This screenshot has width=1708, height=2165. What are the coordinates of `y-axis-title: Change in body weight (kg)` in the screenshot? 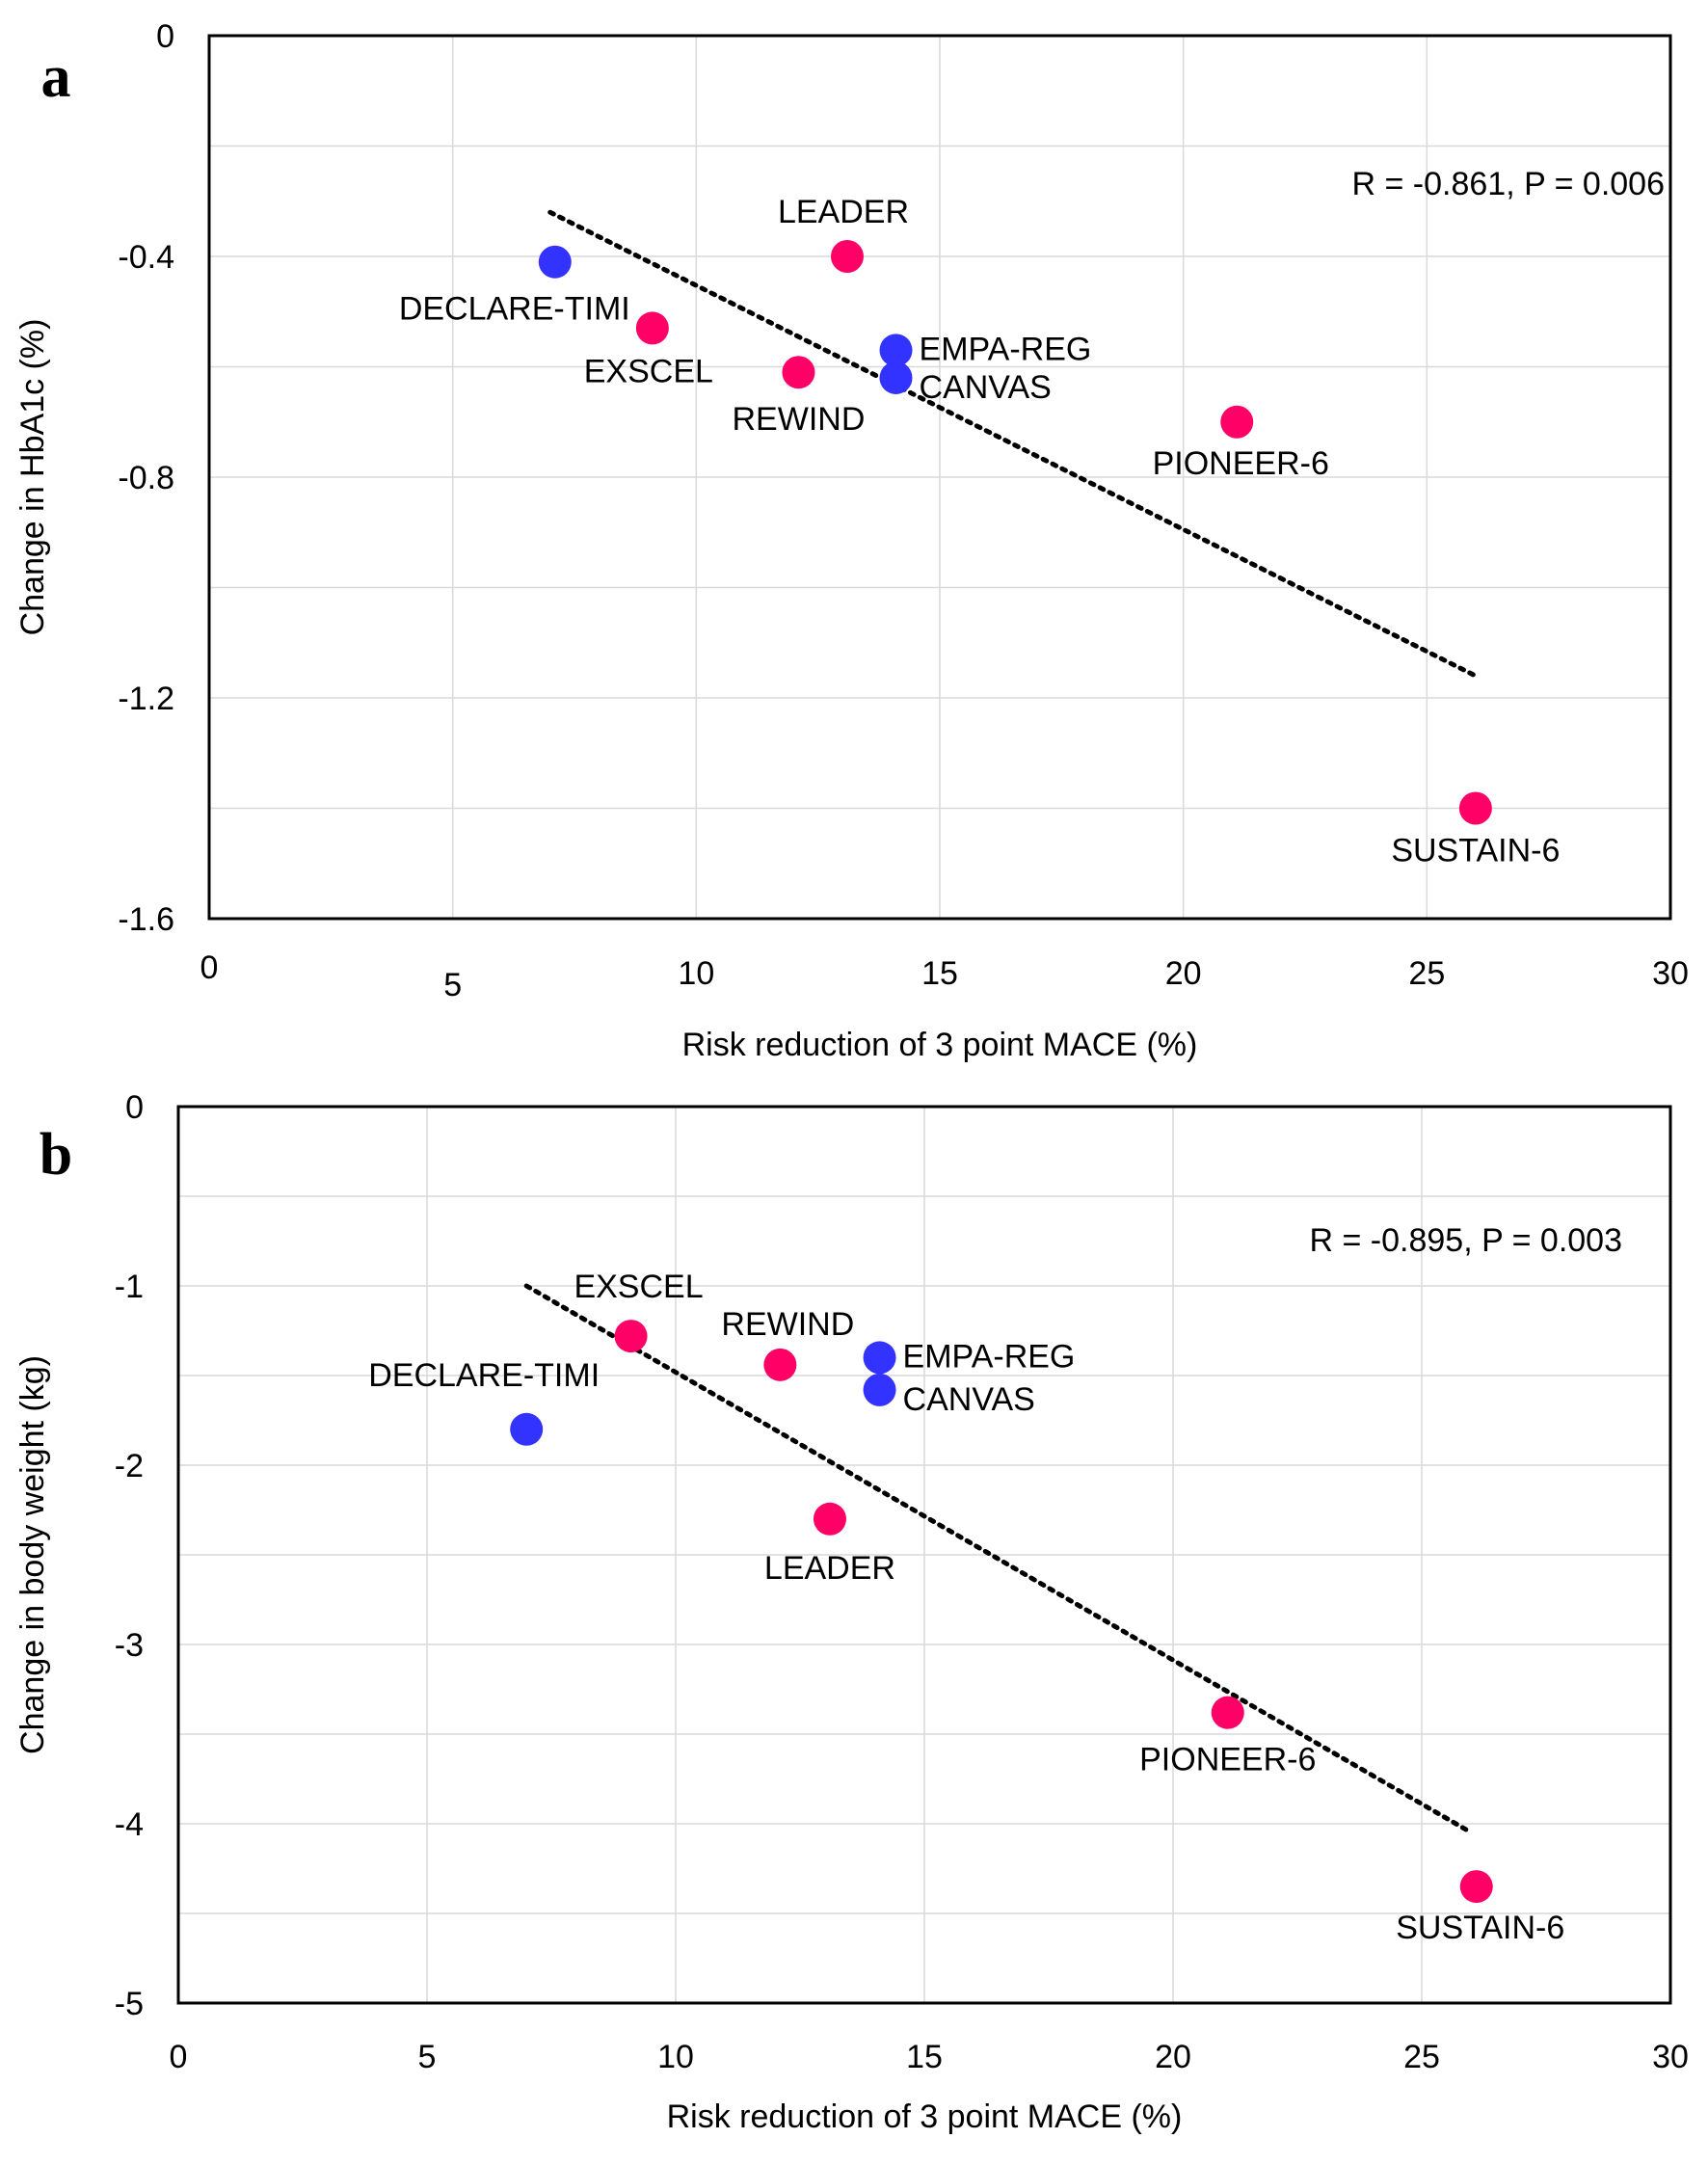 It's located at (32, 1554).